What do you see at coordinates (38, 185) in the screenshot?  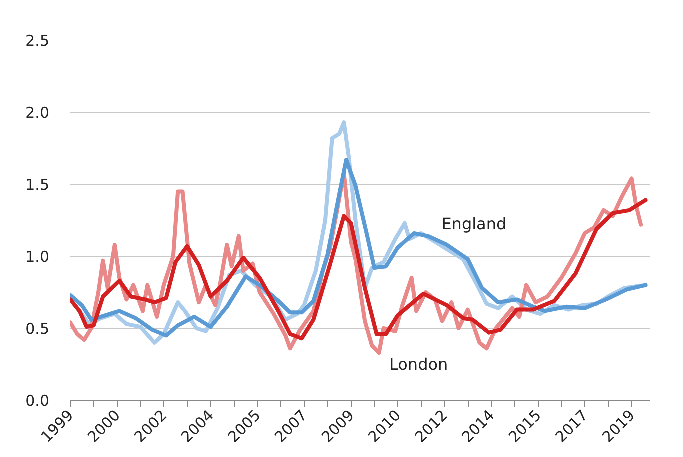 I see `y-tick-label: 1.5` at bounding box center [38, 185].